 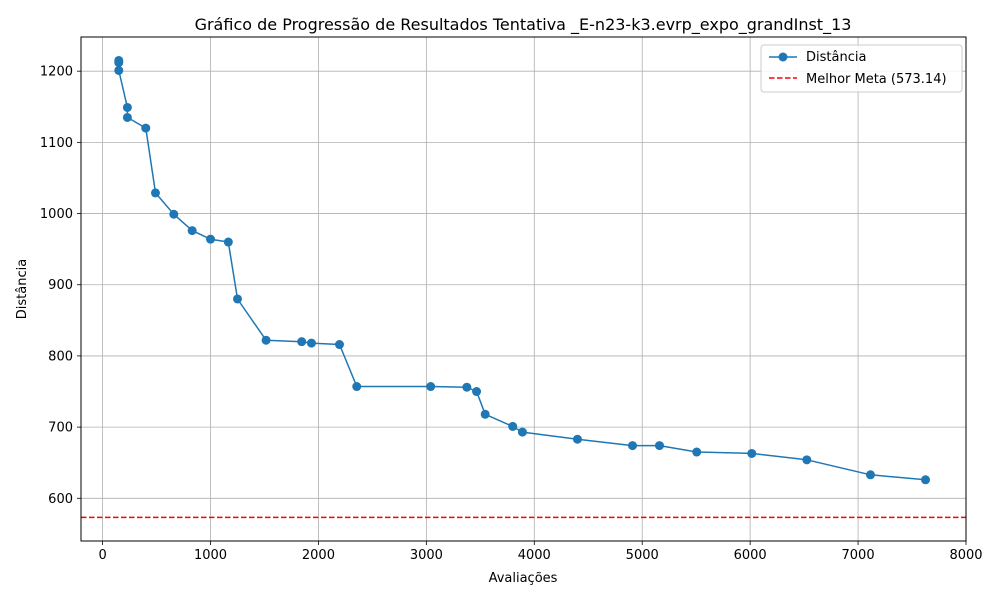 What do you see at coordinates (523, 578) in the screenshot?
I see `x-axis-label: Avaliações` at bounding box center [523, 578].